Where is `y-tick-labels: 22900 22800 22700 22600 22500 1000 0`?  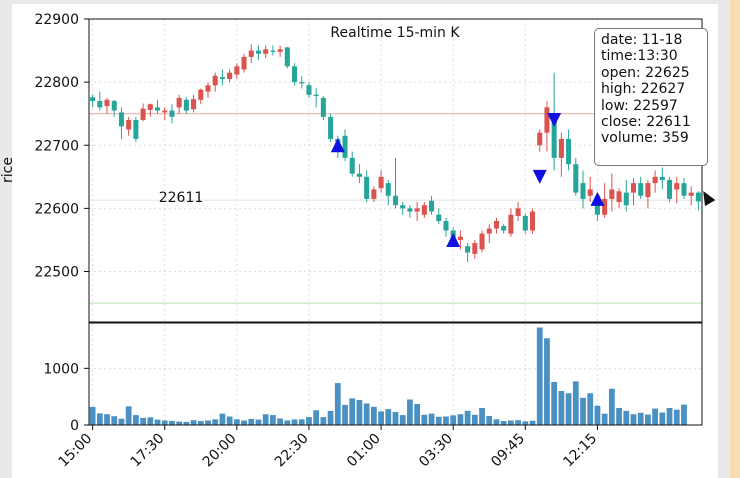 y-tick-labels: 22900 22800 22700 22600 22500 1000 0 is located at coordinates (56, 223).